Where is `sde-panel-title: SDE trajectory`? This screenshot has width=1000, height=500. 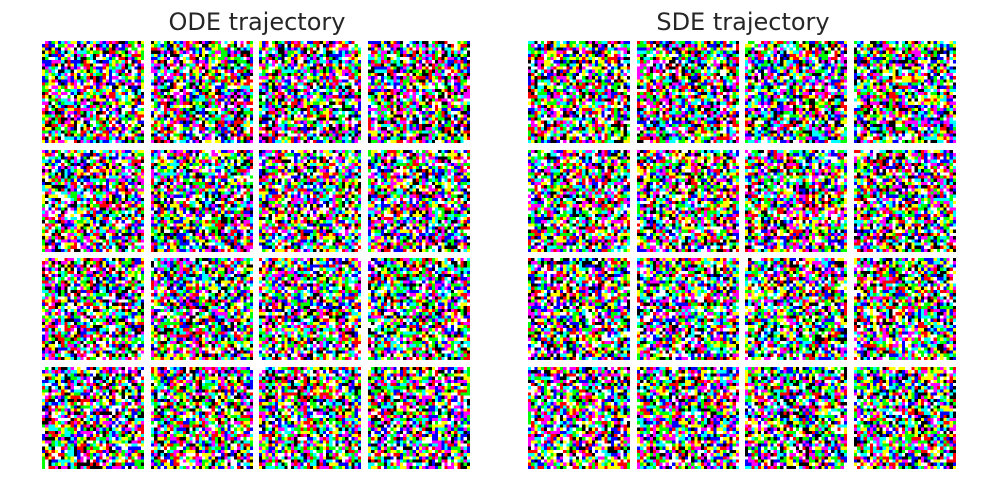 sde-panel-title: SDE trajectory is located at coordinates (743, 22).